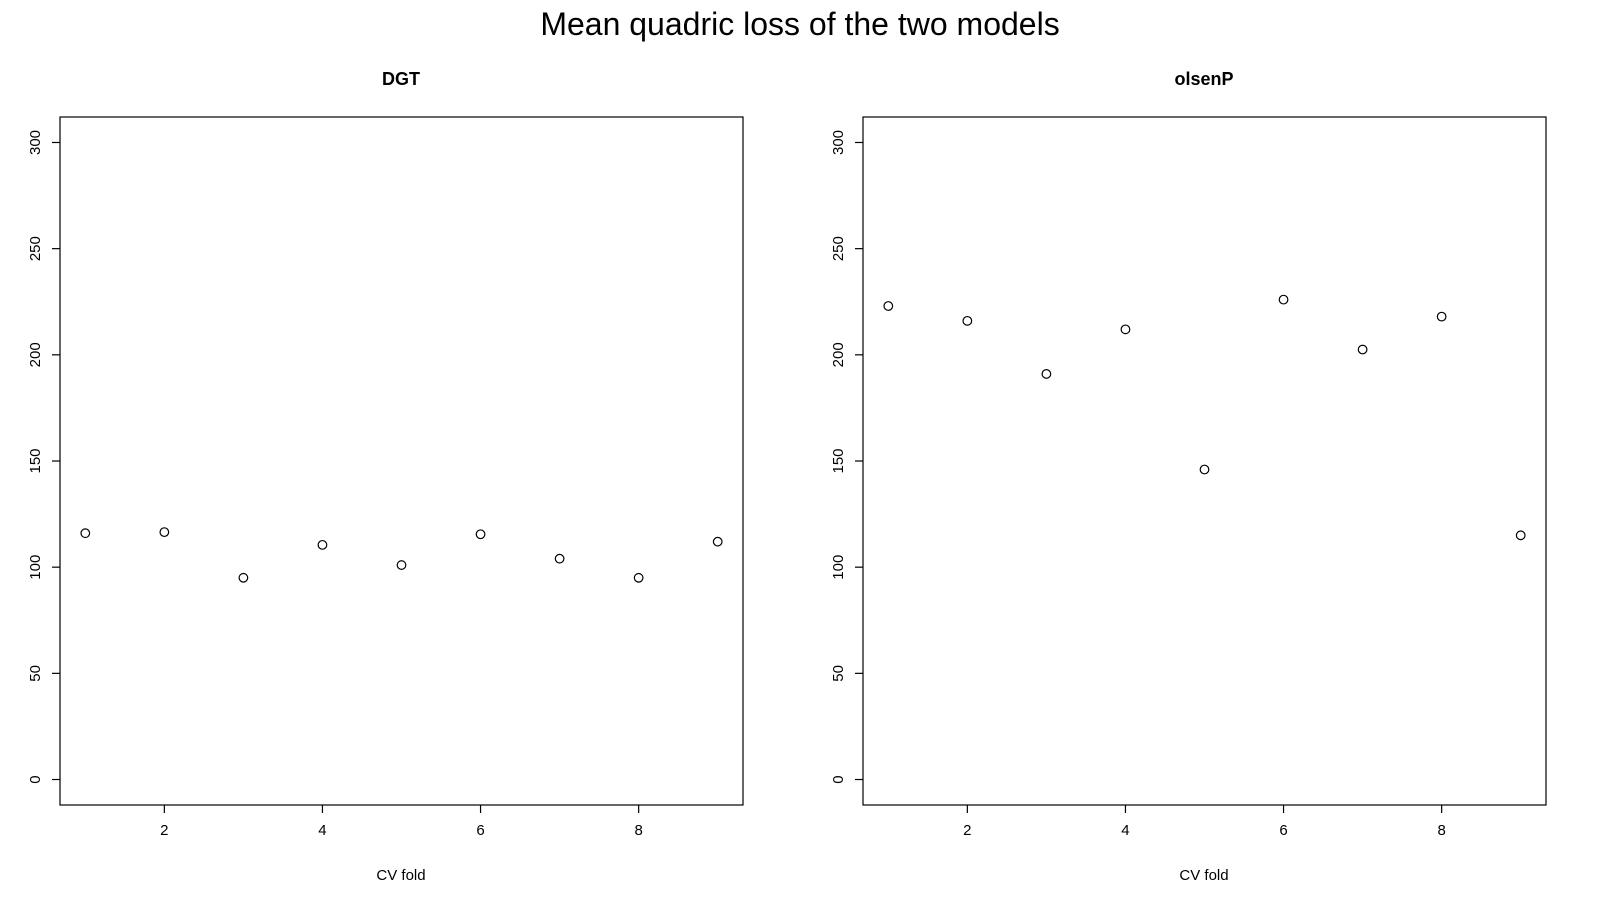 The image size is (1600, 900). Describe the element at coordinates (35, 142) in the screenshot. I see `dgt-y-tick-label: 300` at that location.